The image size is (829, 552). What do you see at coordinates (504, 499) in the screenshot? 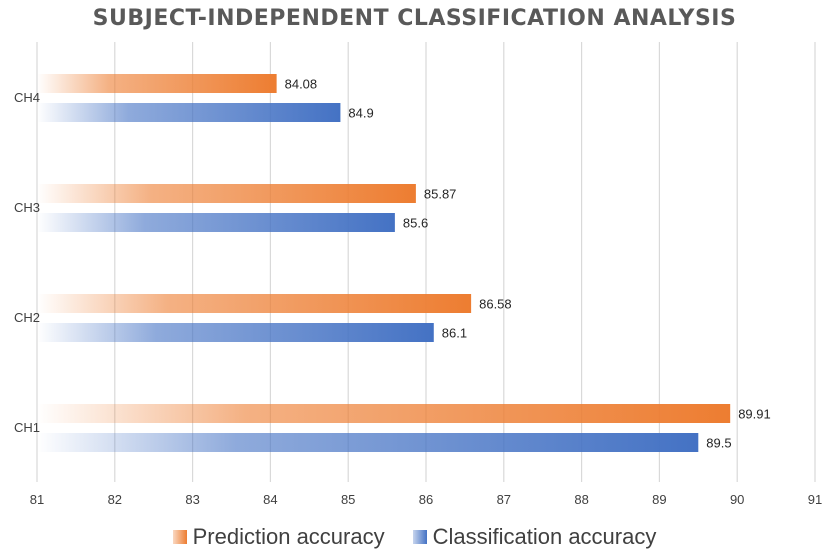
I see `x-tick-label: 87` at bounding box center [504, 499].